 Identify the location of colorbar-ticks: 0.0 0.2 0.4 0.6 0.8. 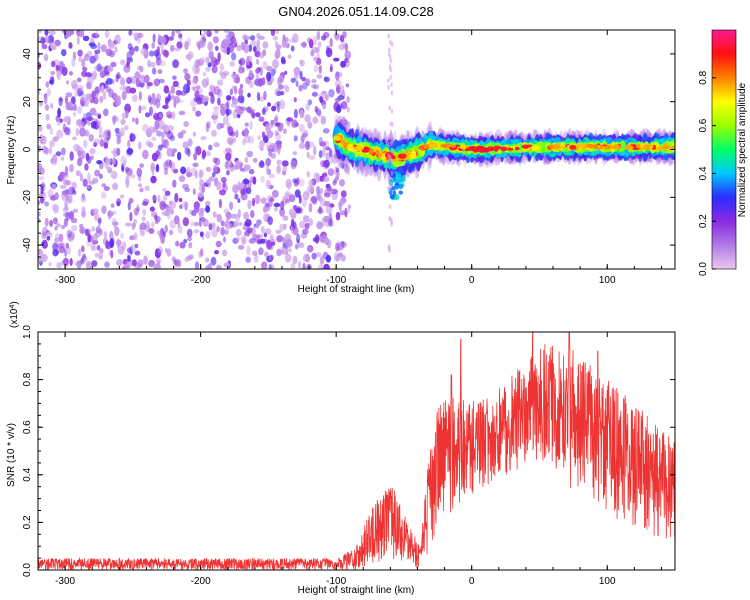
(707, 173).